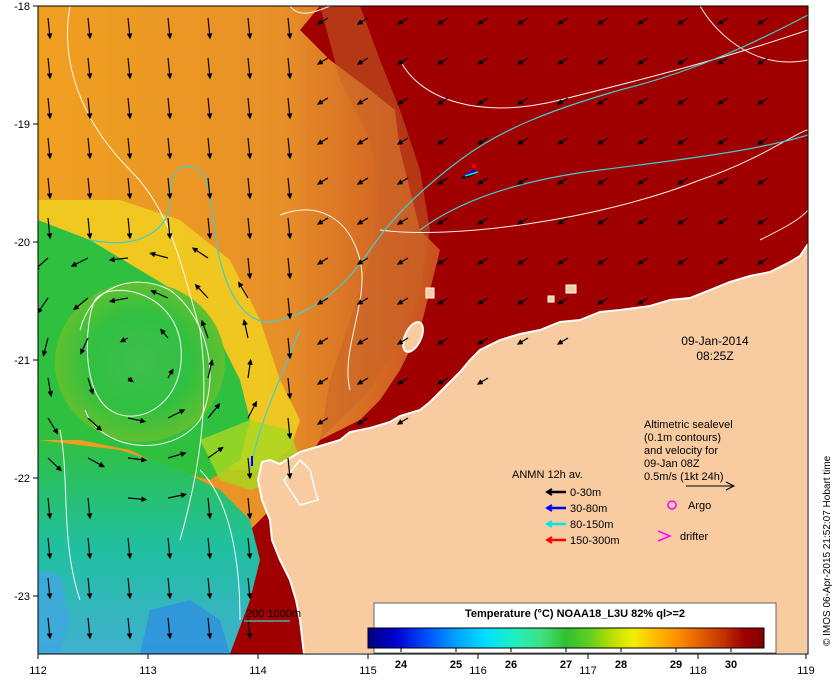 The width and height of the screenshot is (840, 680). I want to click on velocity-arrow, so click(43, 262).